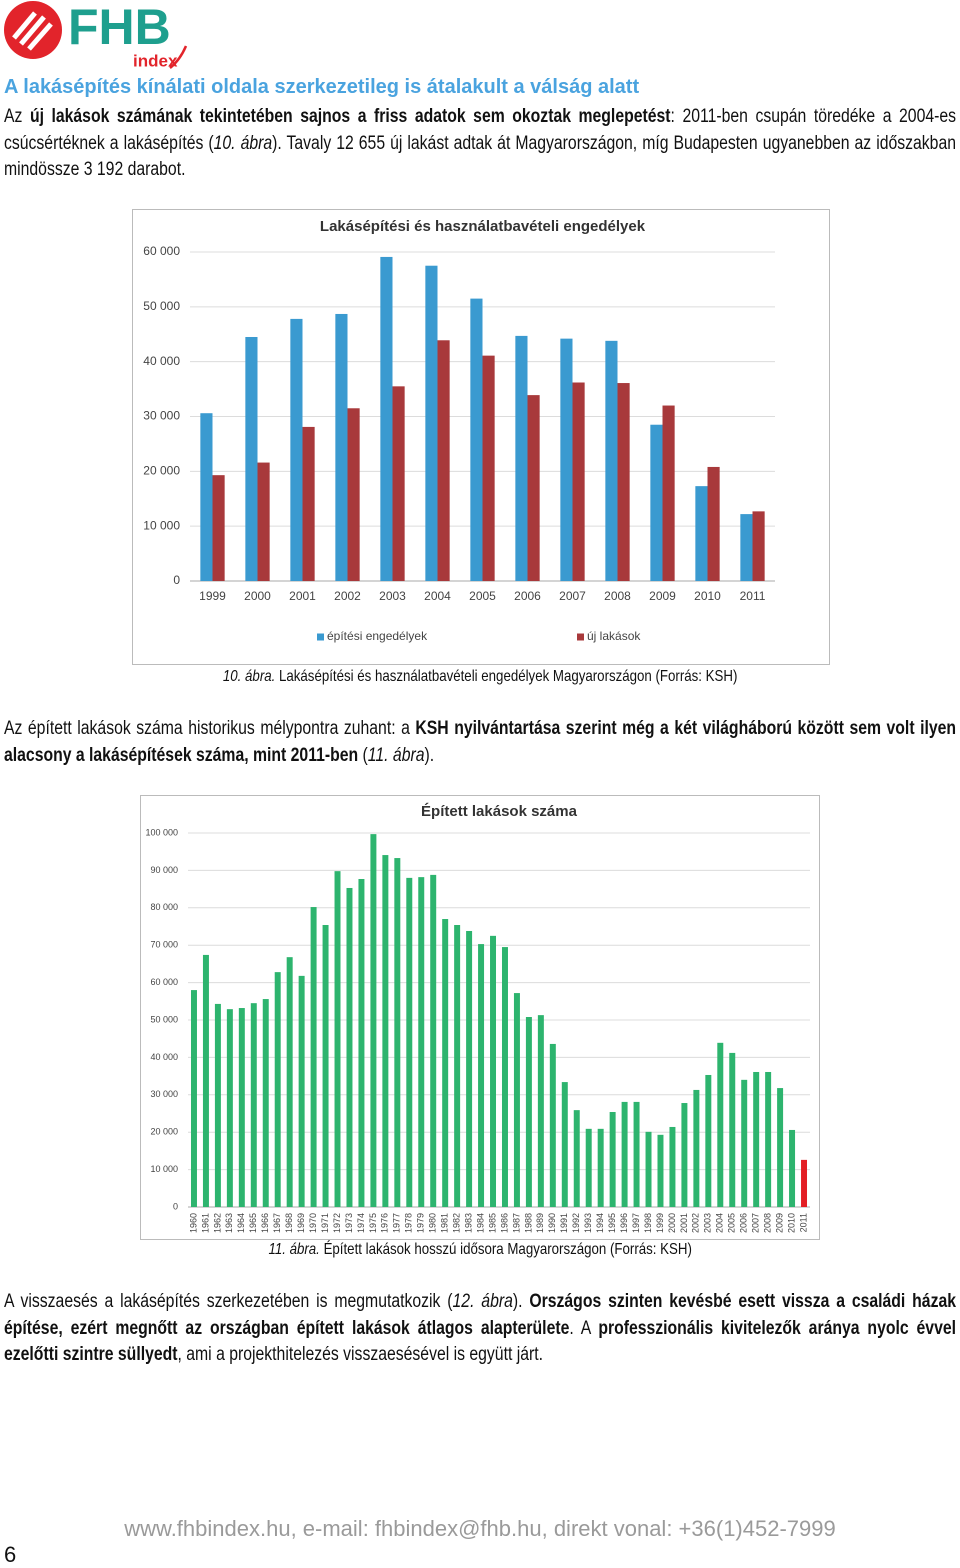 The height and width of the screenshot is (1568, 960). I want to click on y-tick-label: 70 000, so click(164, 945).